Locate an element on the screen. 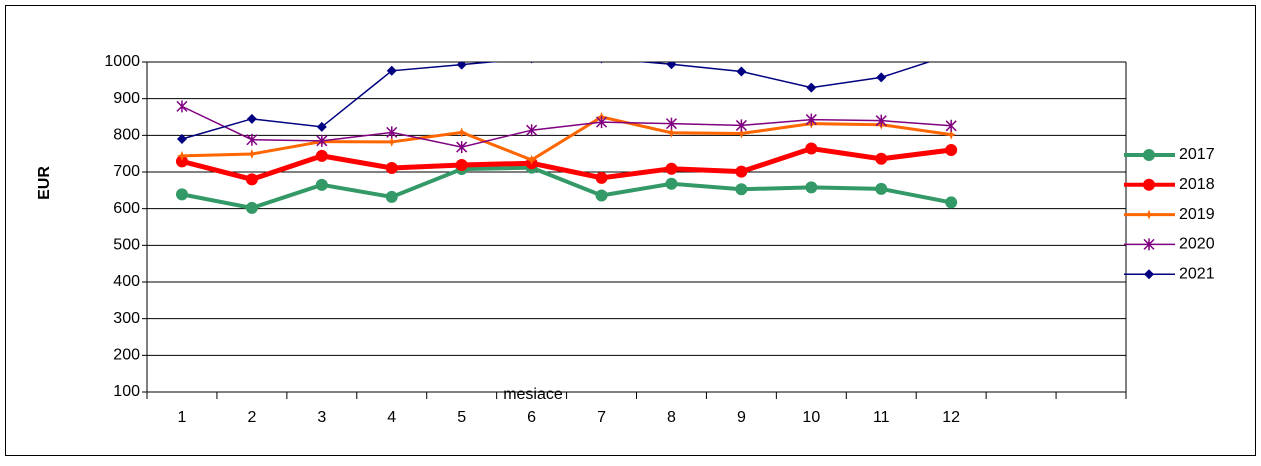 Image resolution: width=1261 pixels, height=466 pixels. y-tick-label: 800 is located at coordinates (126, 135).